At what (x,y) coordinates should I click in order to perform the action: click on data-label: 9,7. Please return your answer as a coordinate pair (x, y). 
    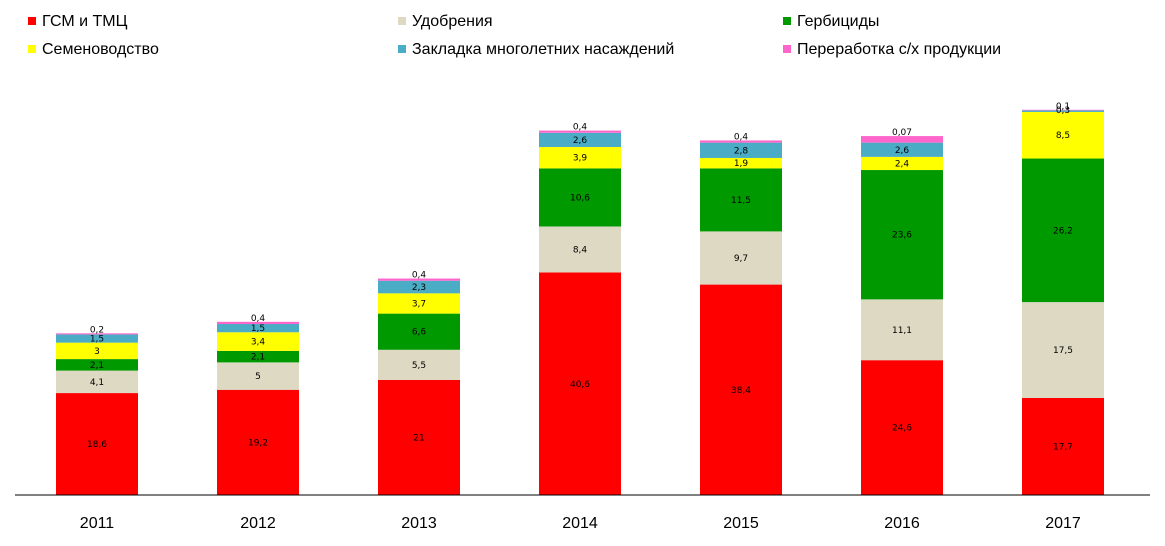
    Looking at the image, I should click on (741, 259).